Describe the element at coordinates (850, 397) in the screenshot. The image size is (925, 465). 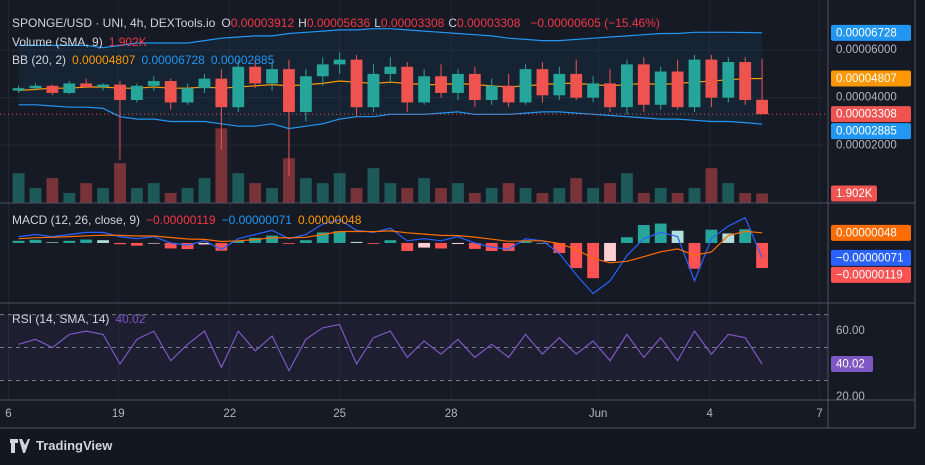
I see `y-tick-label: 20.00` at that location.